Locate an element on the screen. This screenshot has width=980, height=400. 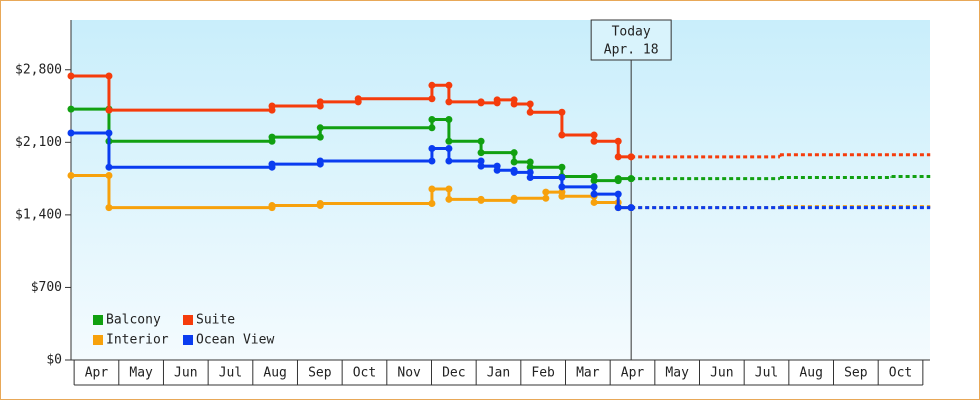
x-tick-label: Dec is located at coordinates (453, 373).